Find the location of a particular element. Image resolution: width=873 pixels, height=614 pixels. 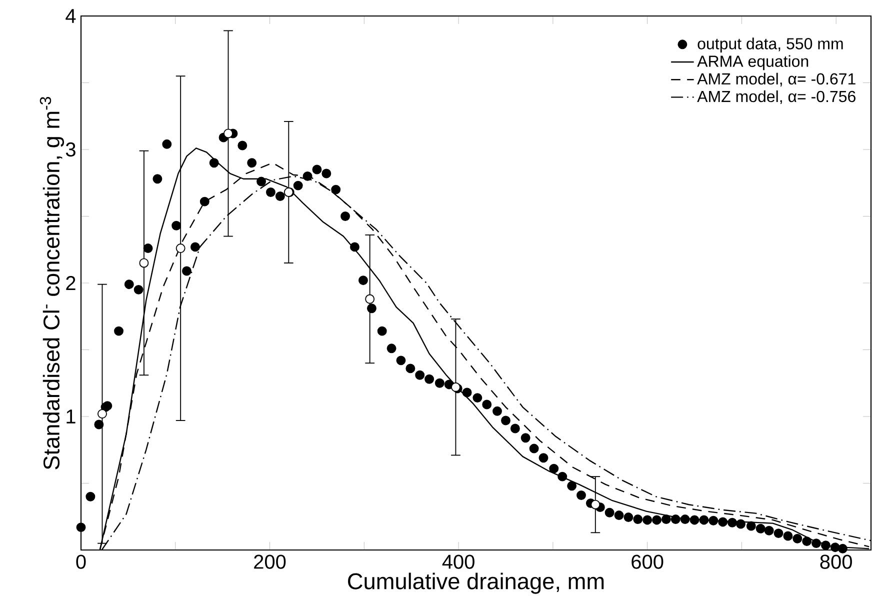

legend-label: AMZ model, α= -0.756 is located at coordinates (776, 97).